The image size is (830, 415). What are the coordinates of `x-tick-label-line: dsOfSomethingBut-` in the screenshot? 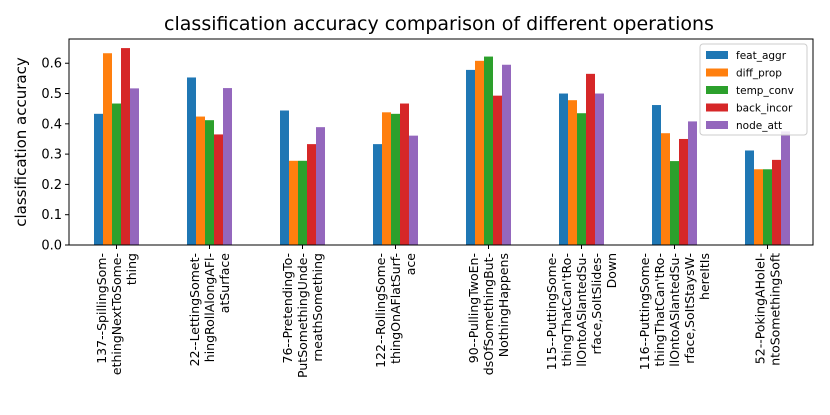 It's located at (488, 314).